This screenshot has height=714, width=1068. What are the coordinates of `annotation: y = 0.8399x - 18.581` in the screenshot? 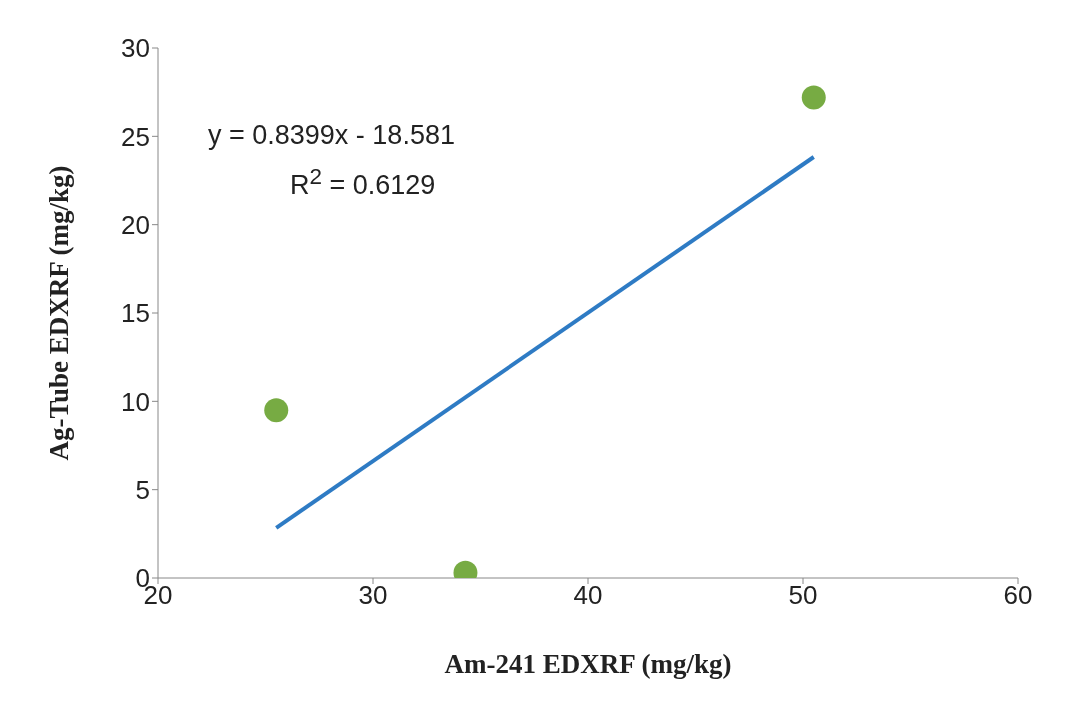 It's located at (331, 135).